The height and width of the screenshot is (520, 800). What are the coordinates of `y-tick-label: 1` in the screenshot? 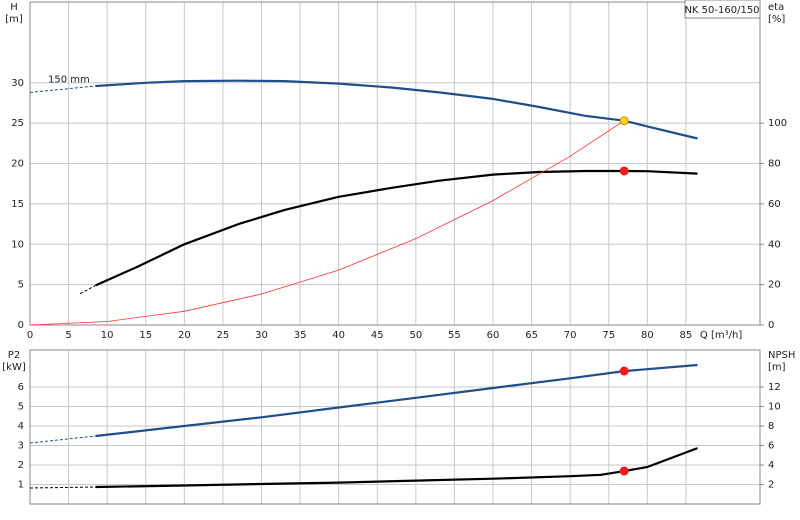 It's located at (21, 485).